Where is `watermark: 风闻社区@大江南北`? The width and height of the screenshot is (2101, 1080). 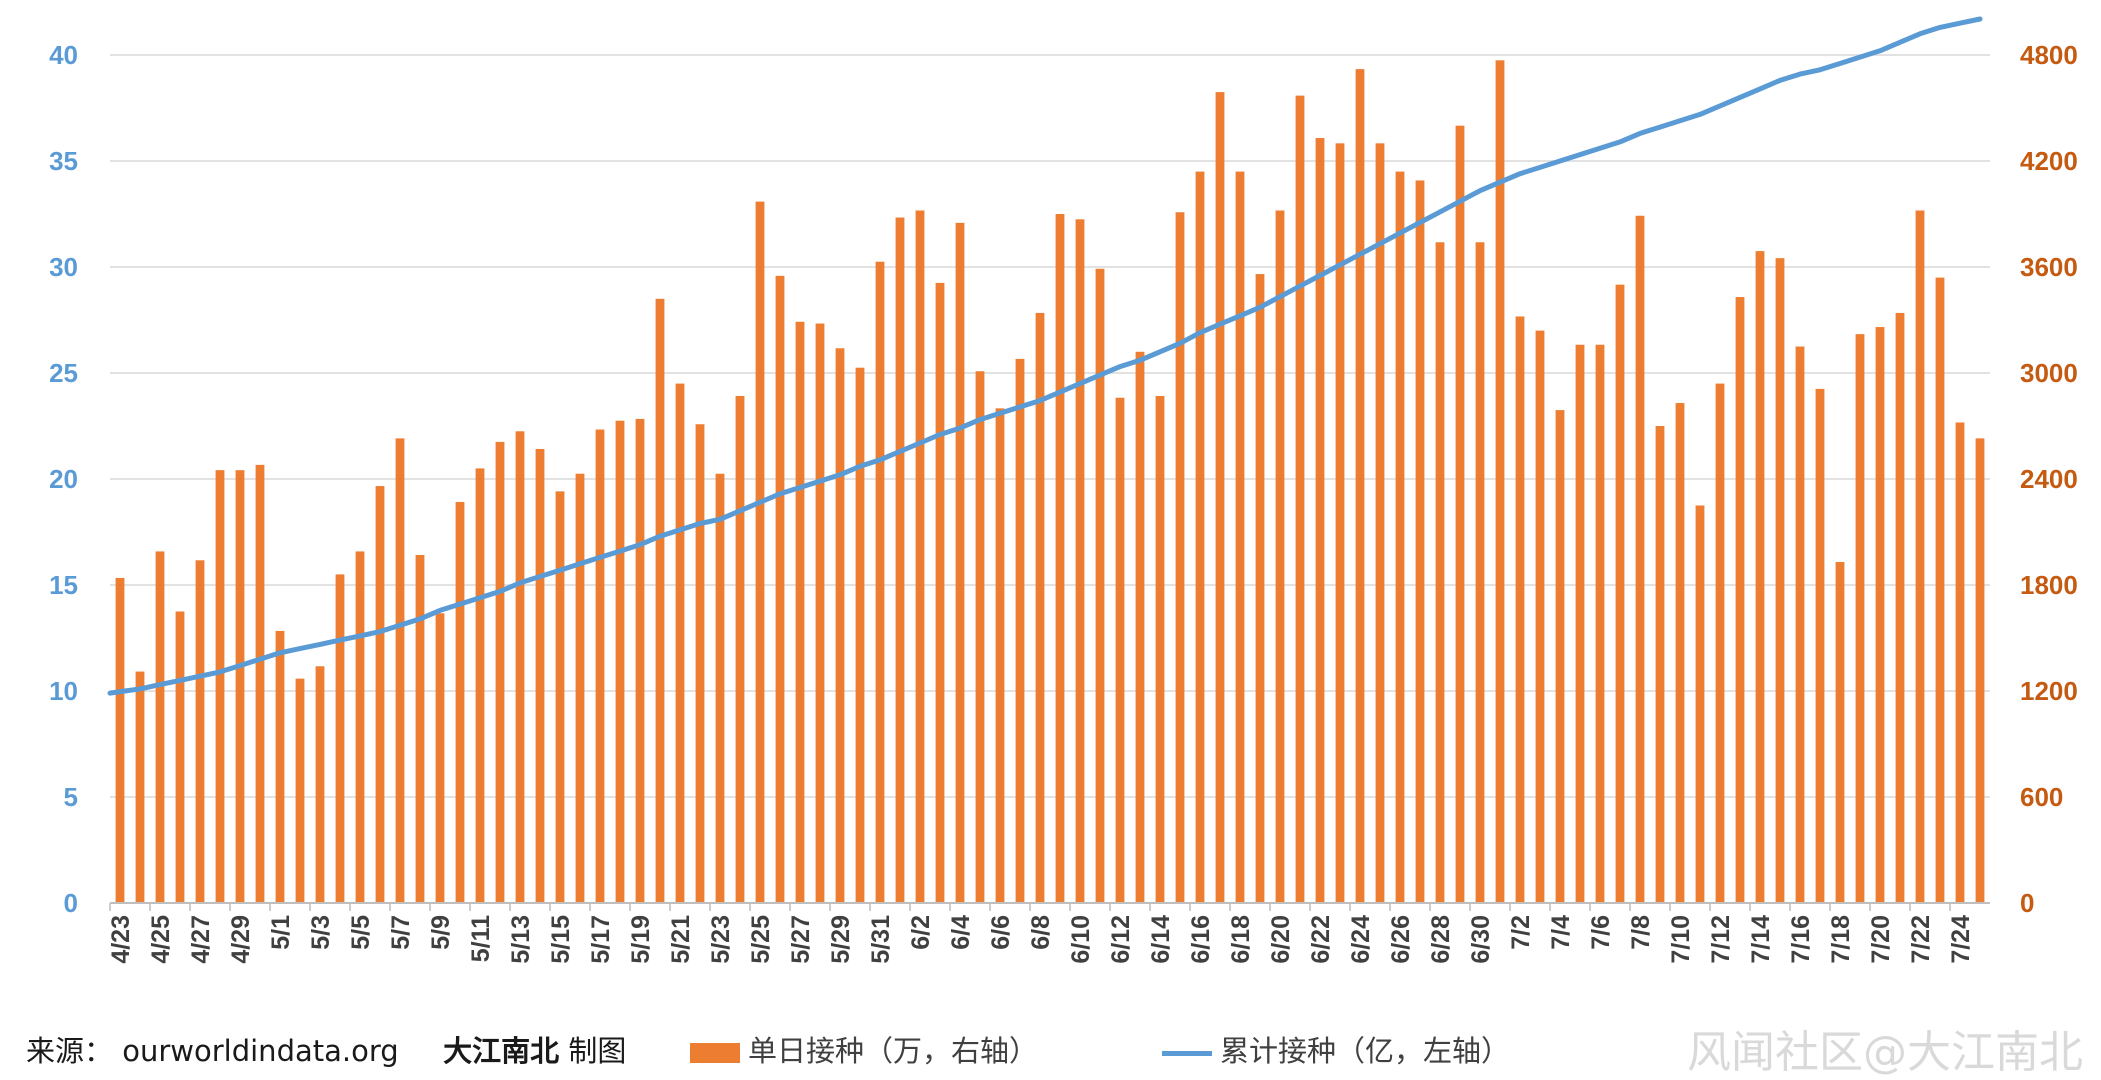 watermark: 风闻社区@大江南北 is located at coordinates (1885, 1052).